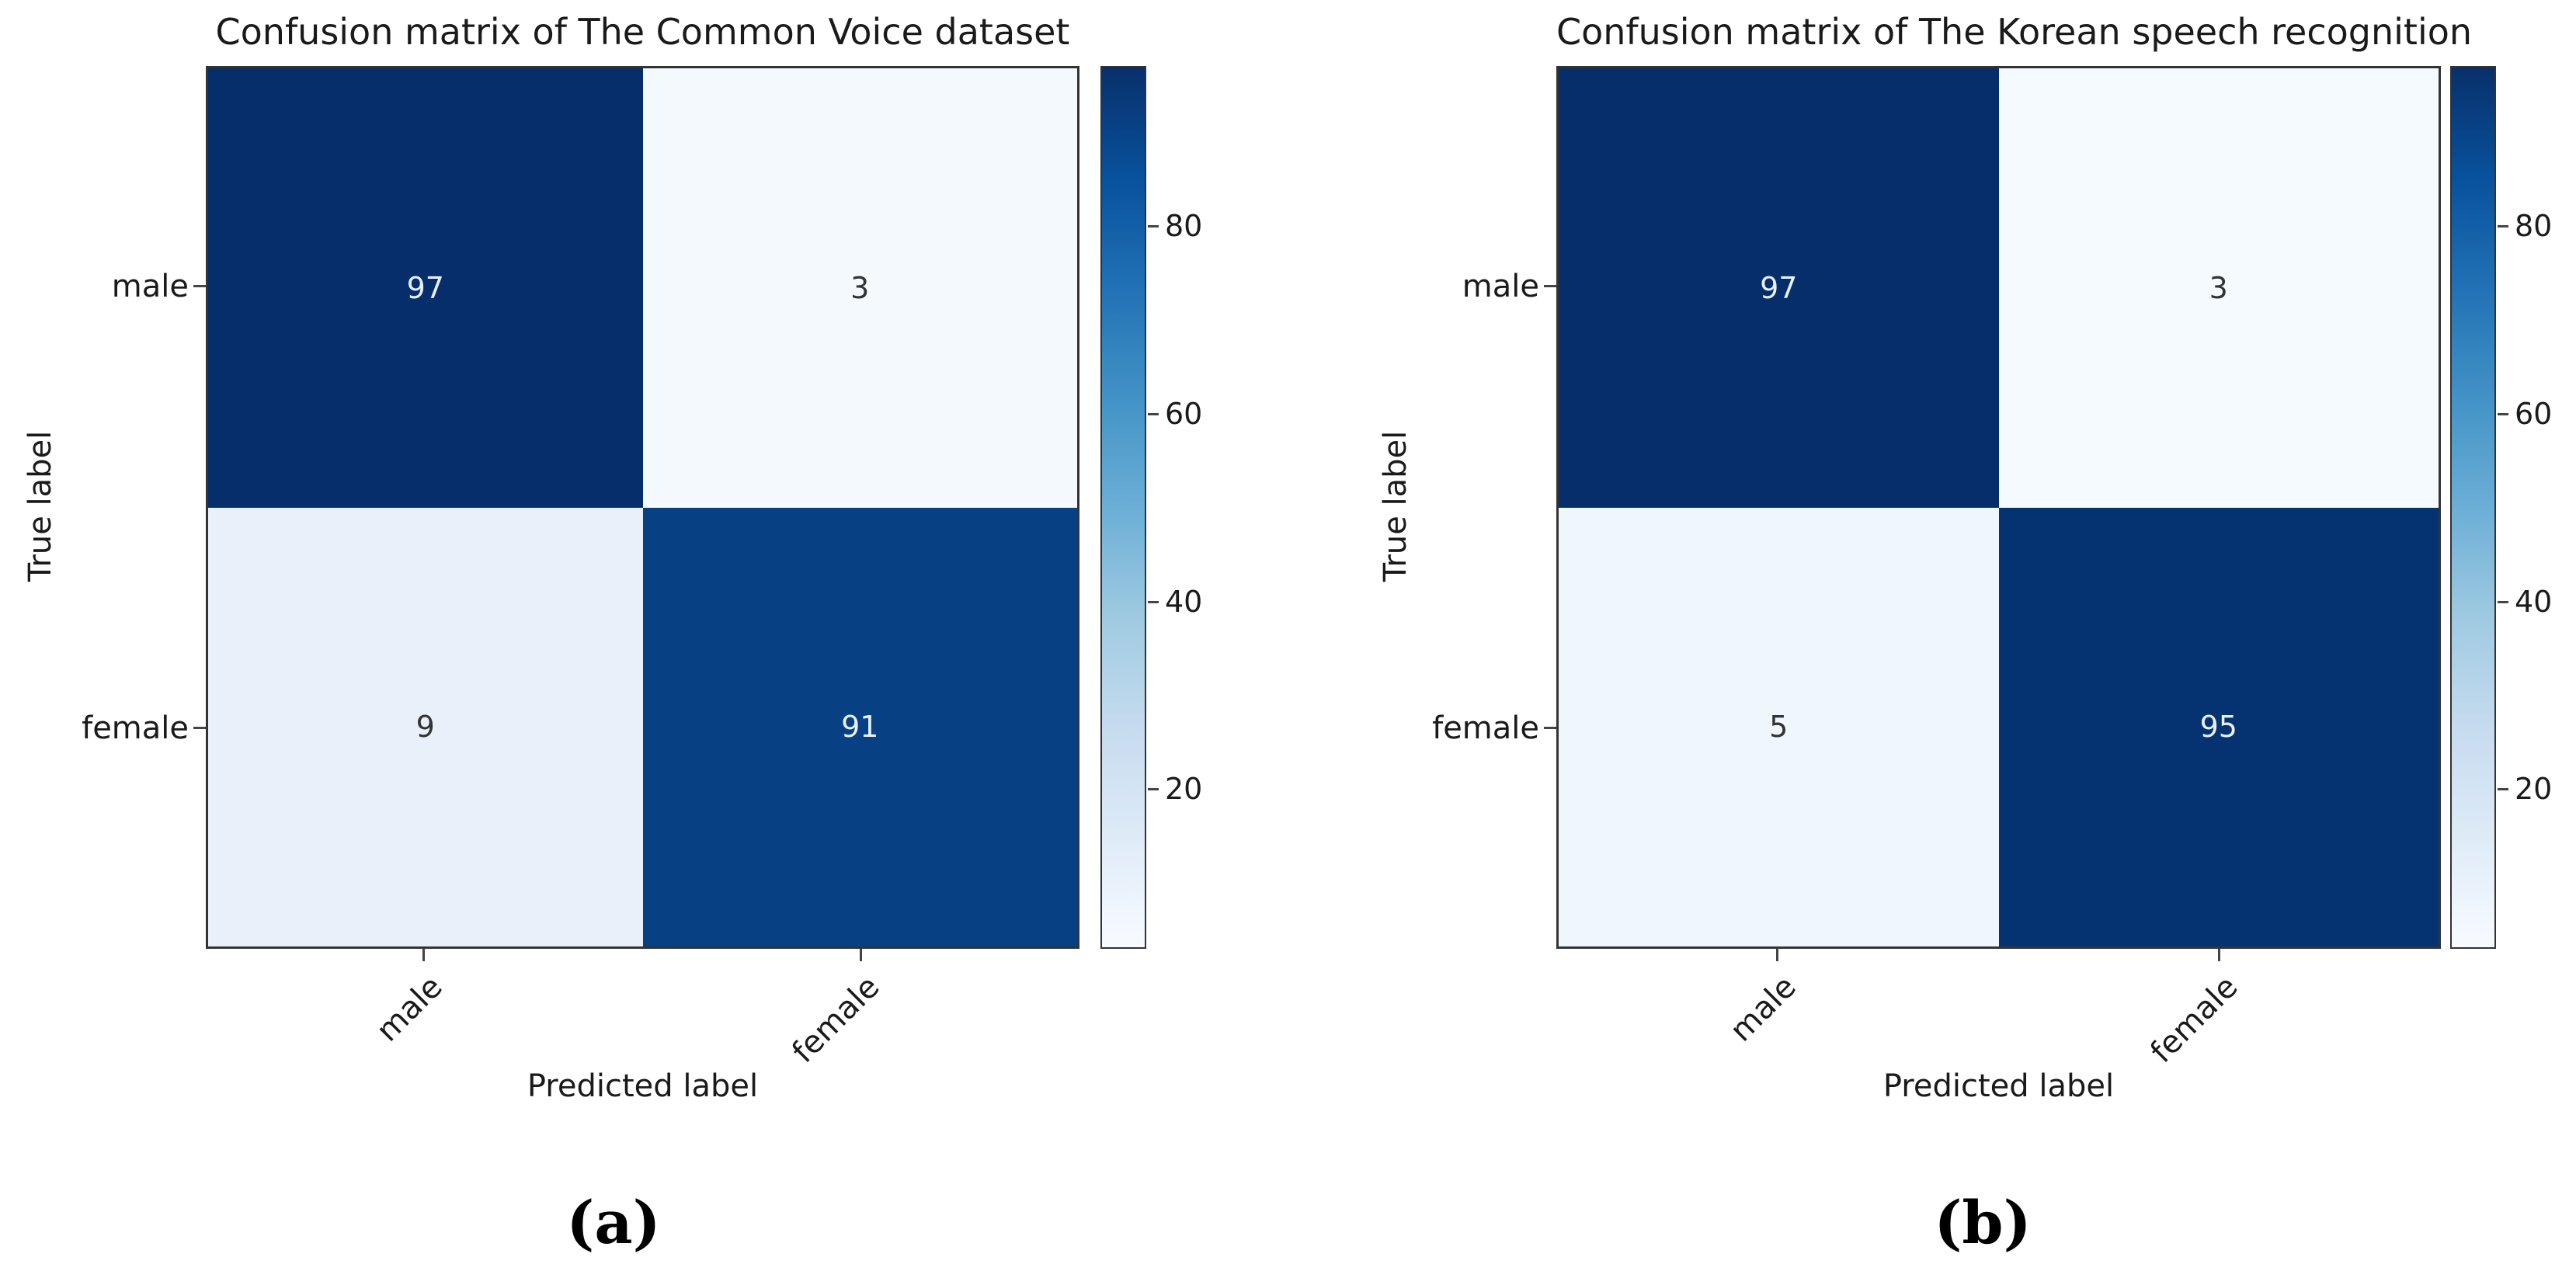  I want to click on panel-b-x-axis-label: Predicted label, so click(1998, 1086).